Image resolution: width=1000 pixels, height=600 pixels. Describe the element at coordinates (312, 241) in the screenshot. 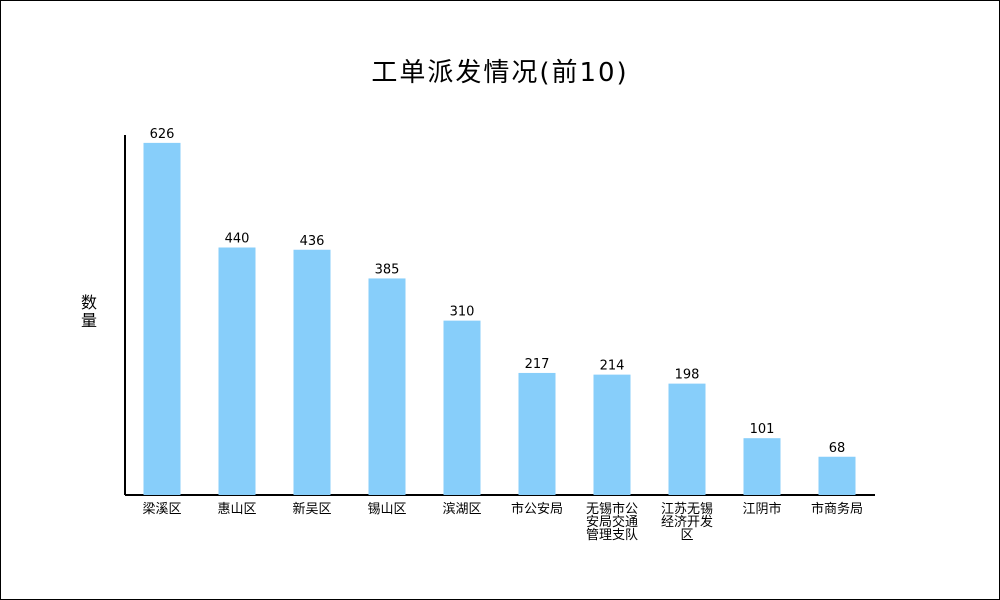

I see `data-label-3: 436` at that location.